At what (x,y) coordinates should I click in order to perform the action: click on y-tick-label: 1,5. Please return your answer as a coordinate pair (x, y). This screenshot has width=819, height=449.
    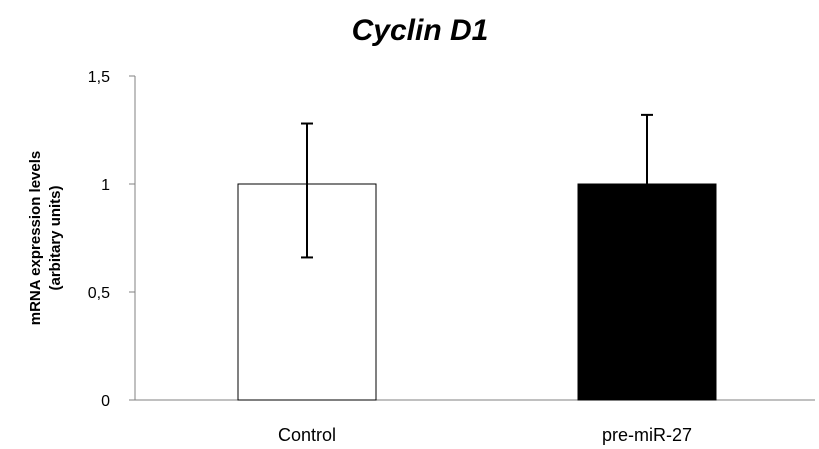
    Looking at the image, I should click on (99, 77).